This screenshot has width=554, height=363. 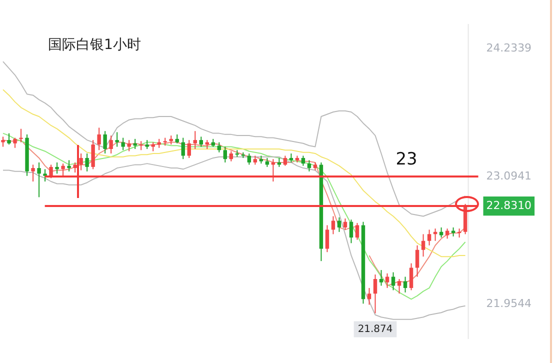 What do you see at coordinates (509, 205) in the screenshot?
I see `y-tick-label: 22.8310` at bounding box center [509, 205].